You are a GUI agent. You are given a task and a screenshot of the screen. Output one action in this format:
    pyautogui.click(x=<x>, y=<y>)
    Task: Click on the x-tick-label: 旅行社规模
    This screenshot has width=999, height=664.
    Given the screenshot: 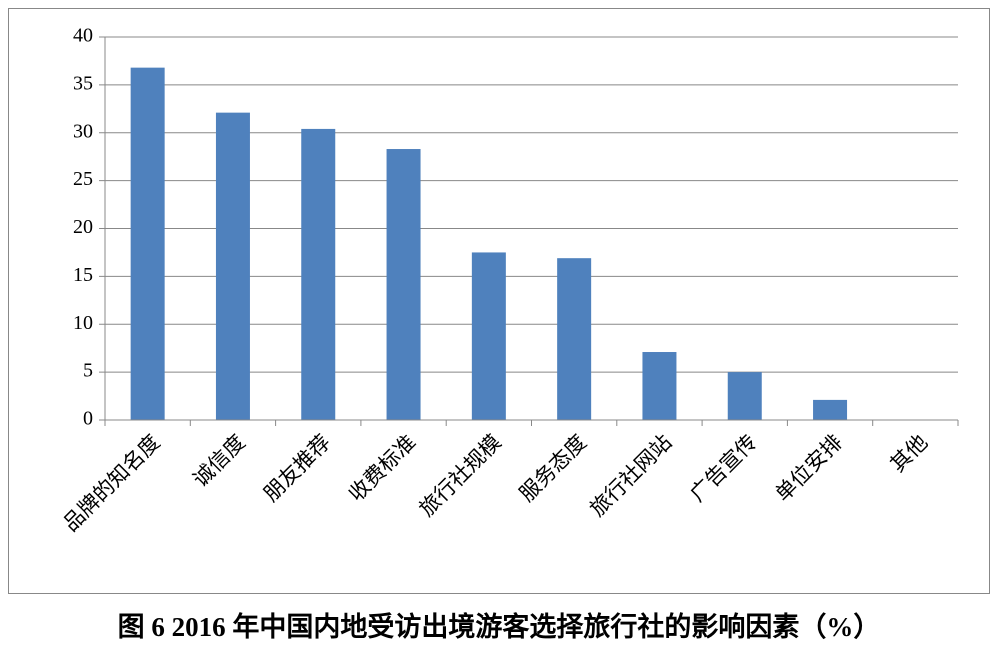 What is the action you would take?
    pyautogui.click(x=460, y=475)
    